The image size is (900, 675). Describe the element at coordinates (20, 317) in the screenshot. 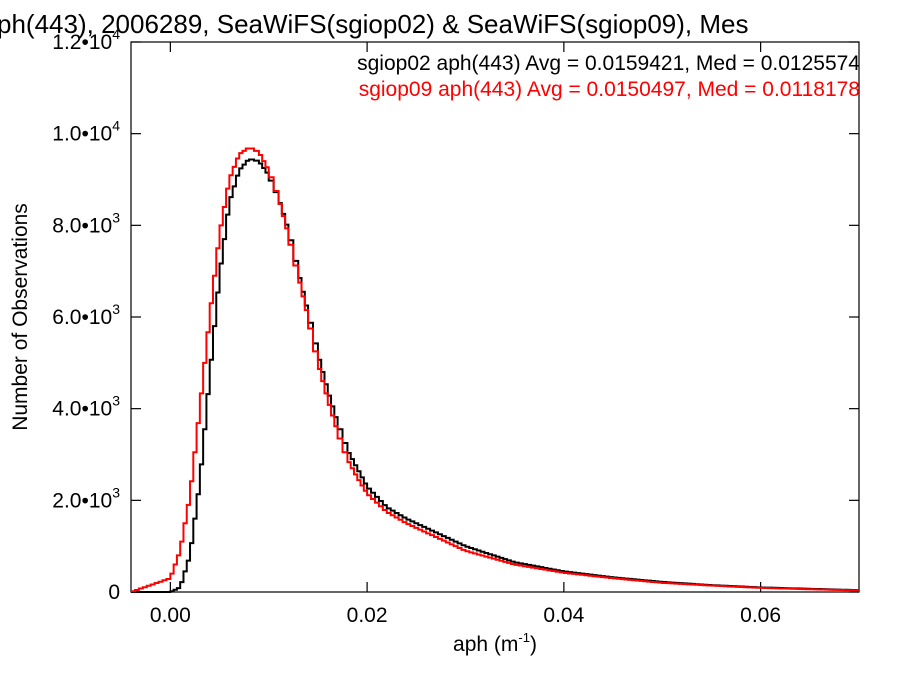

I see `y-axis-label: Number of Observations` at that location.